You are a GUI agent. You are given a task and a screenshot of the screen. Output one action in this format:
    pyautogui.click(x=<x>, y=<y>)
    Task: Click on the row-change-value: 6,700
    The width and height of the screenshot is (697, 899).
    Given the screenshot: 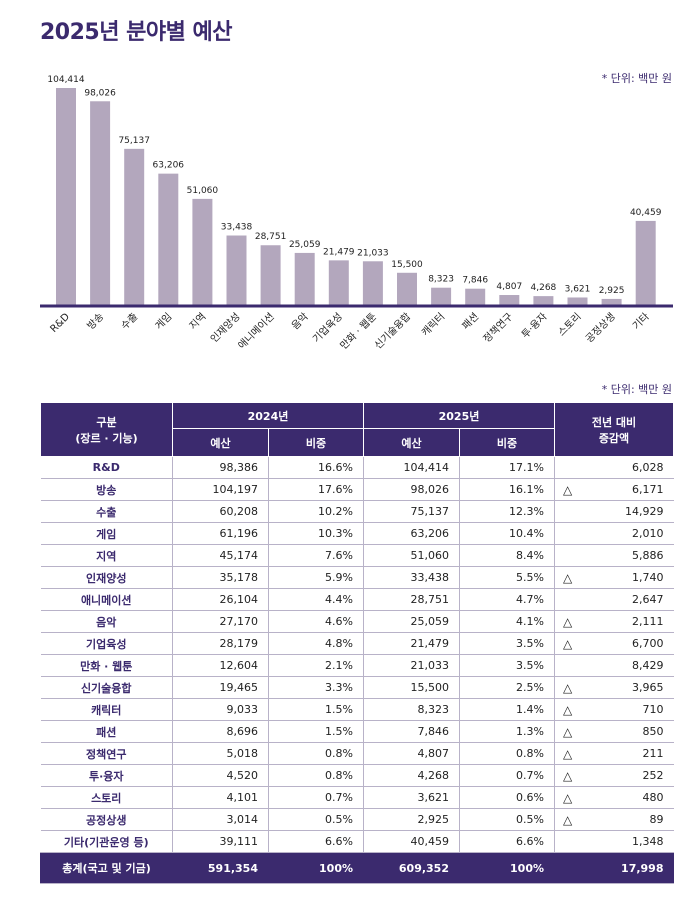 What is the action you would take?
    pyautogui.click(x=648, y=643)
    